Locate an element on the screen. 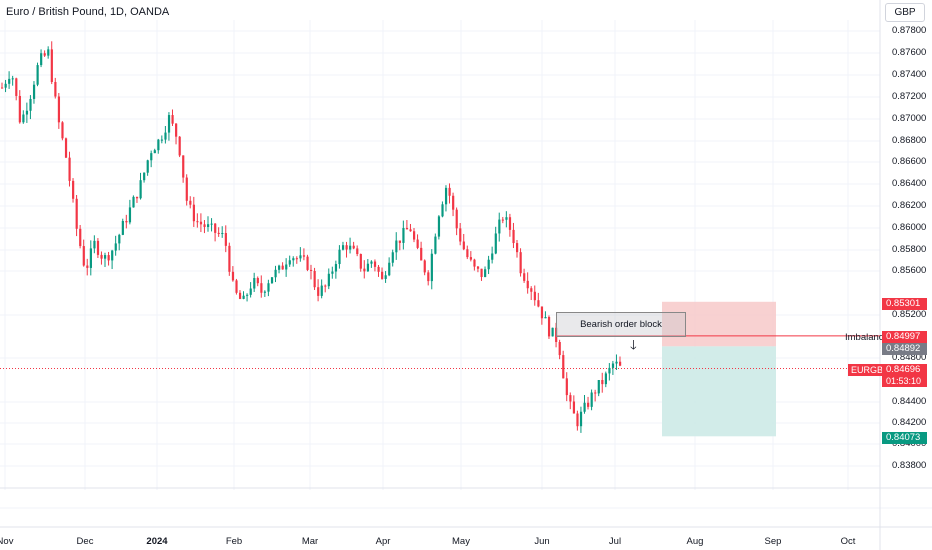 The height and width of the screenshot is (550, 932). reward-zone is located at coordinates (719, 391).